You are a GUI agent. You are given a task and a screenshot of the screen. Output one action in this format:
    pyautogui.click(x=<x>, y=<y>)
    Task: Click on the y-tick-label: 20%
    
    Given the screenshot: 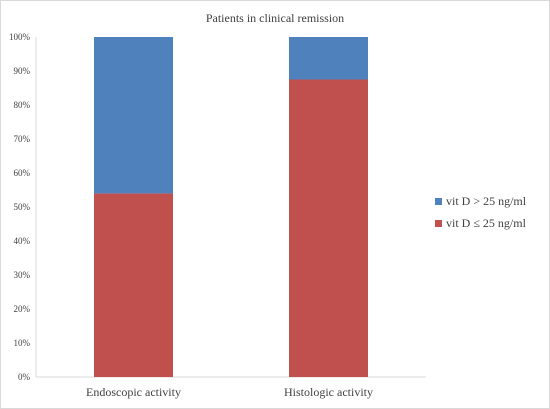 What is the action you would take?
    pyautogui.click(x=22, y=309)
    